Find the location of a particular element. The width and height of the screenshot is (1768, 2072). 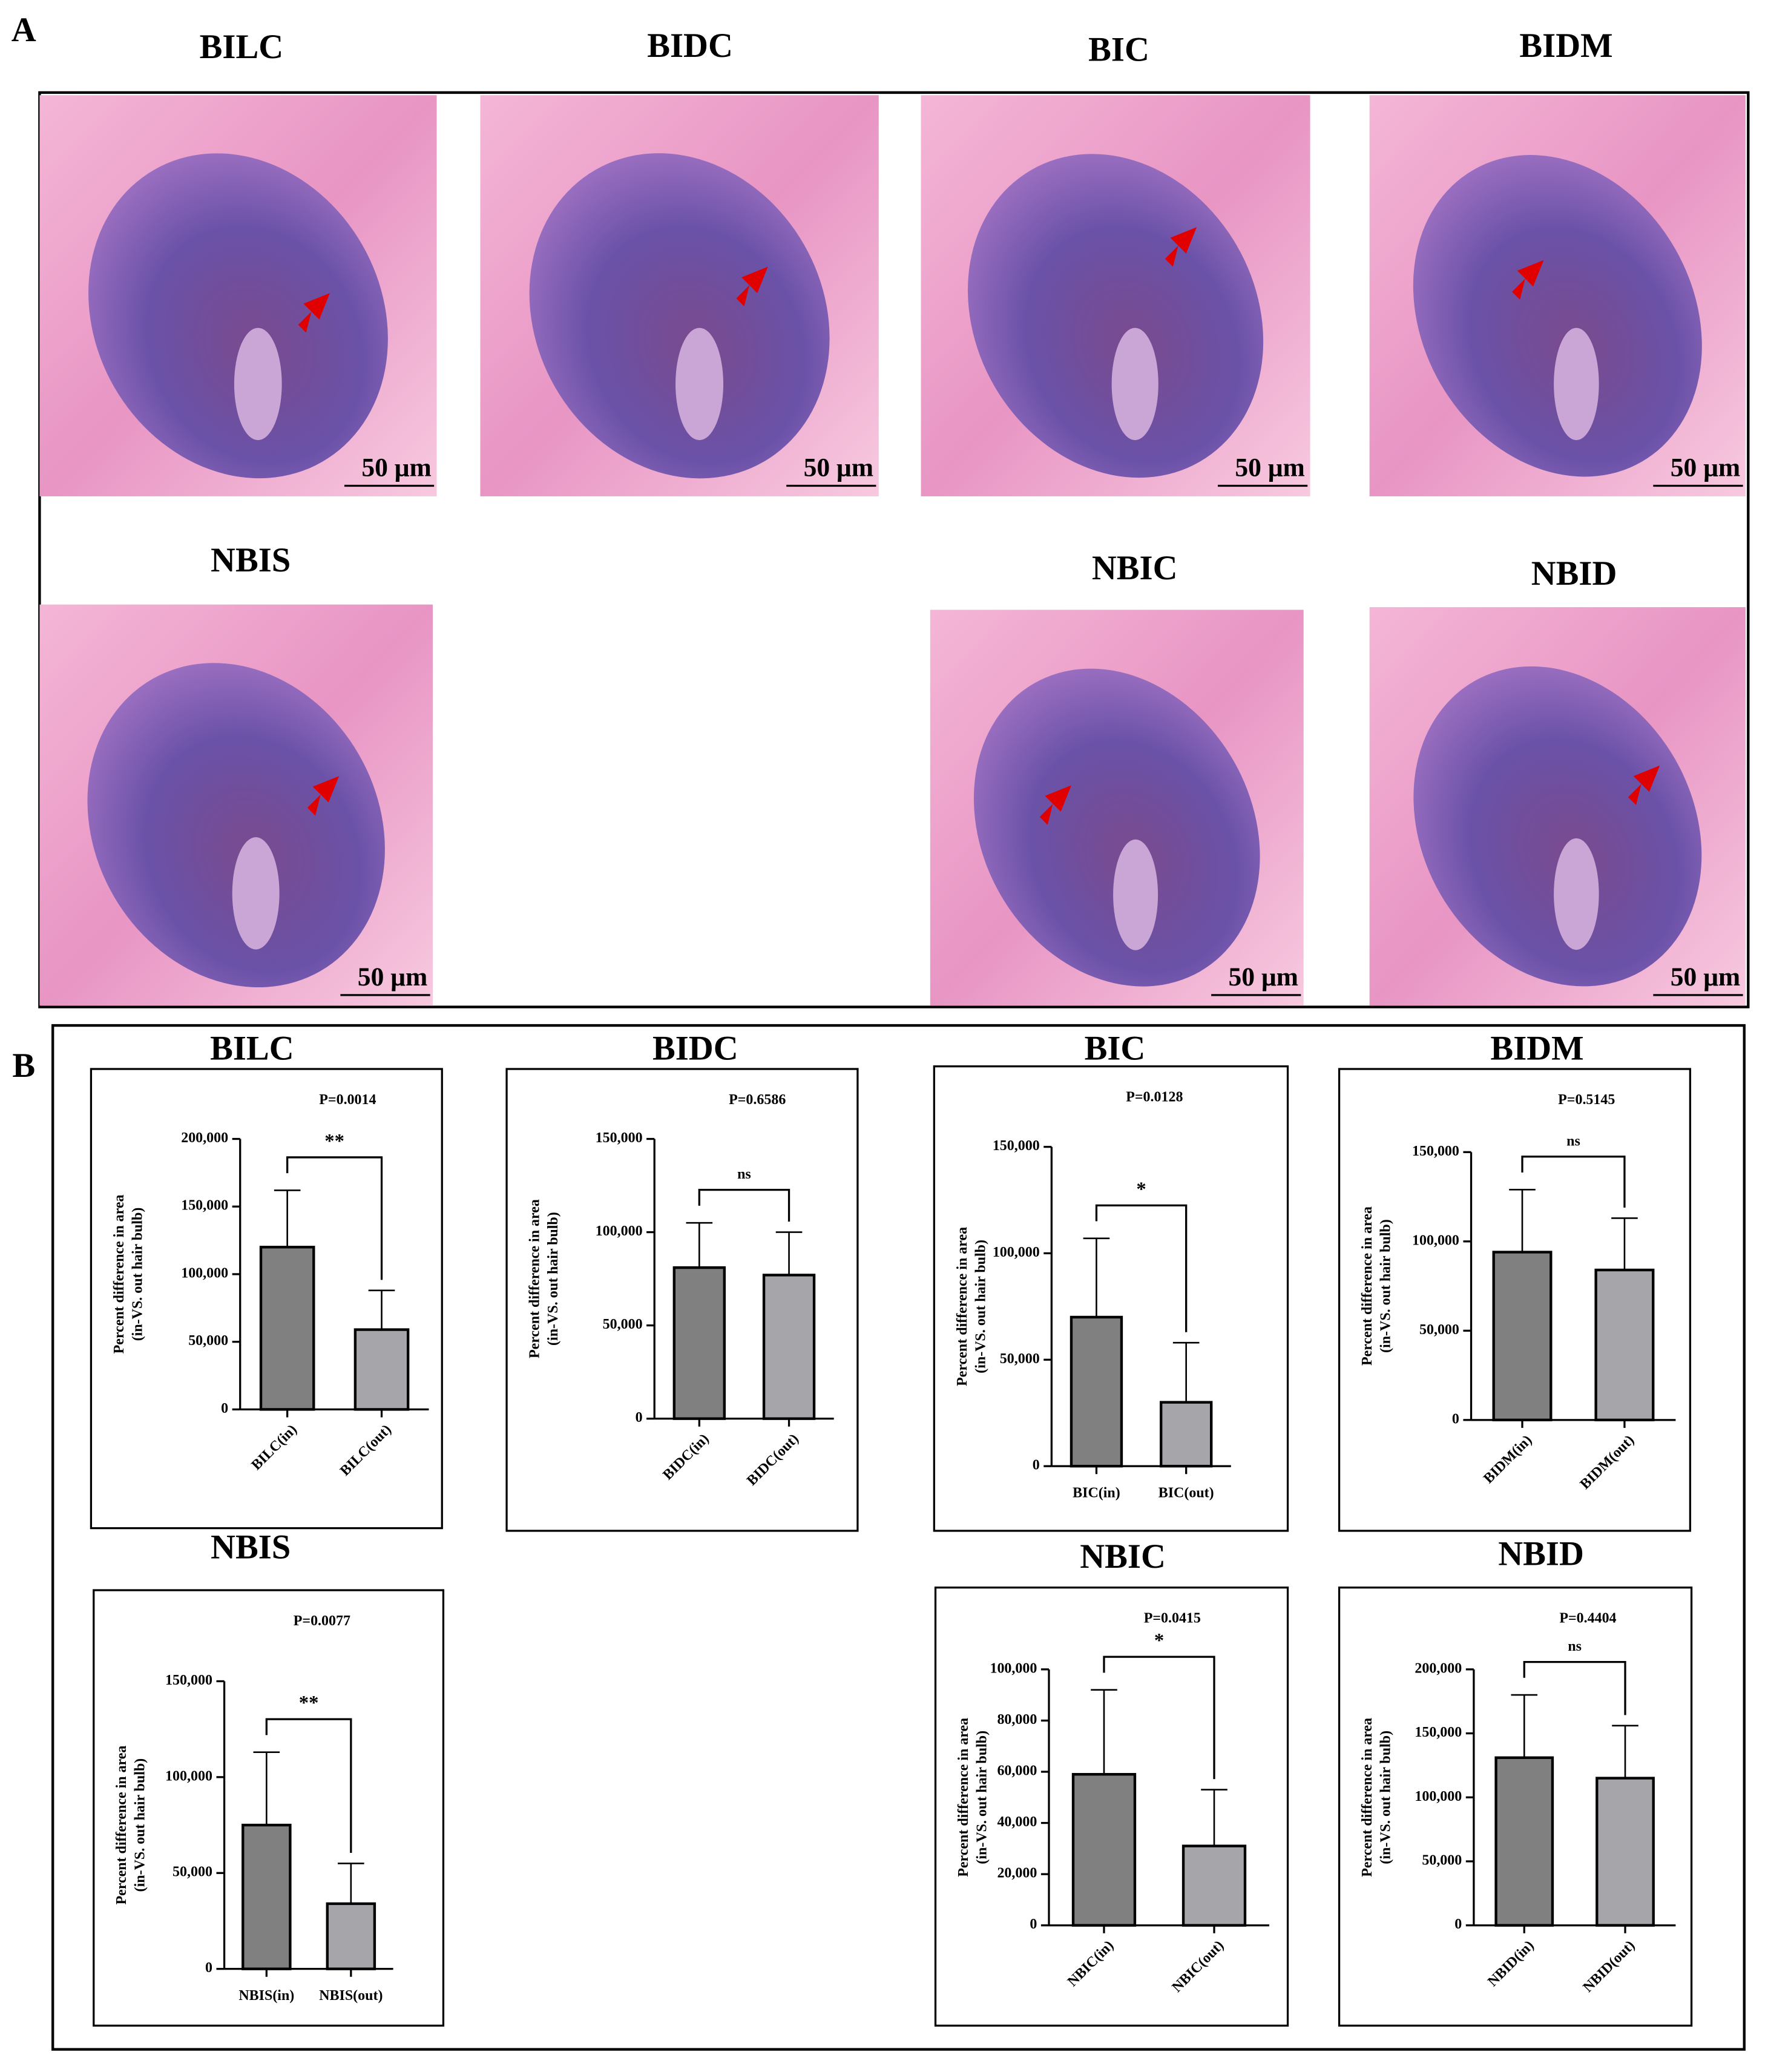

panel-label: A is located at coordinates (24, 30).